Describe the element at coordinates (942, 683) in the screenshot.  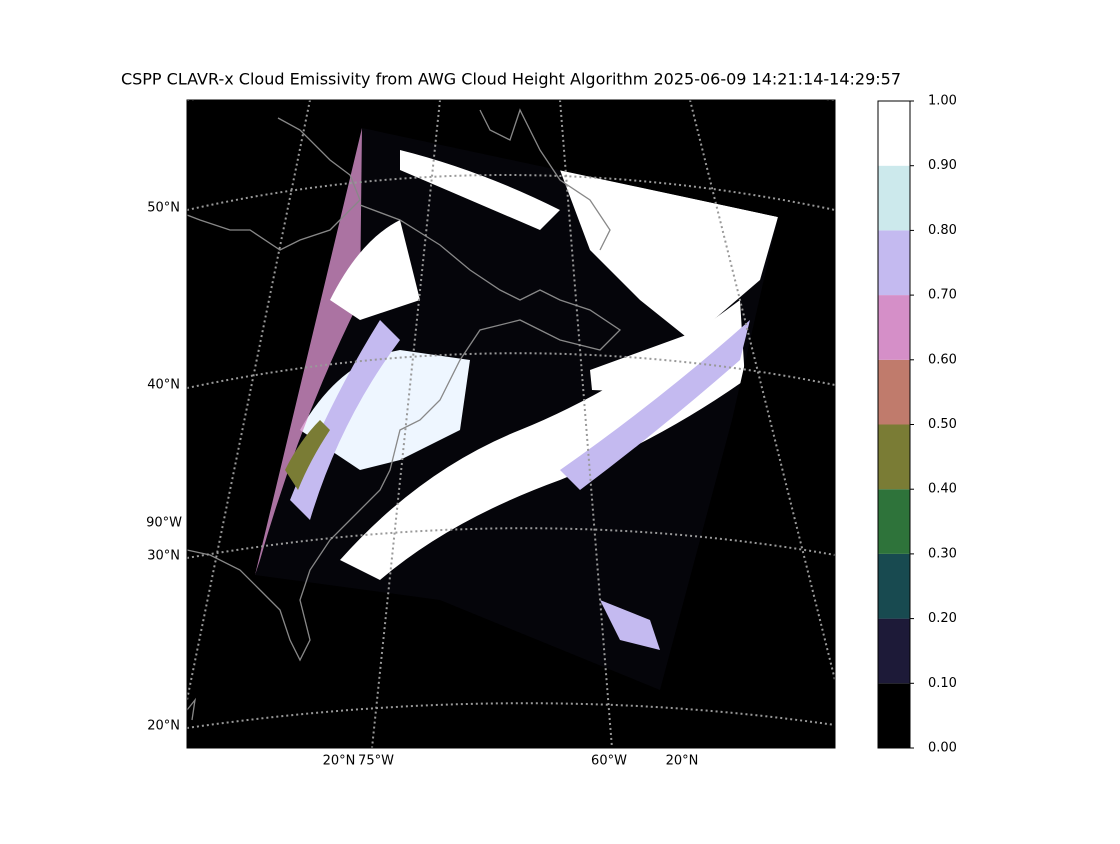
I see `colorbar-tick-label: 0.10` at that location.